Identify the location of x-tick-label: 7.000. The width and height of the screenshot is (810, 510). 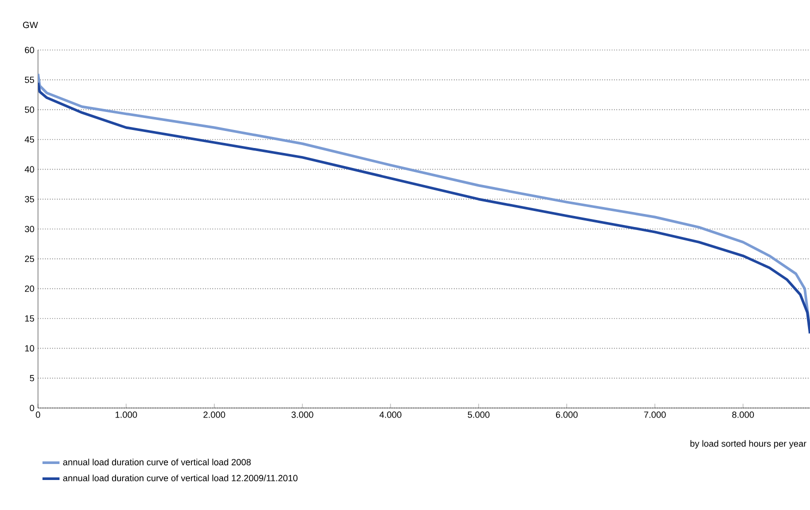
(655, 415).